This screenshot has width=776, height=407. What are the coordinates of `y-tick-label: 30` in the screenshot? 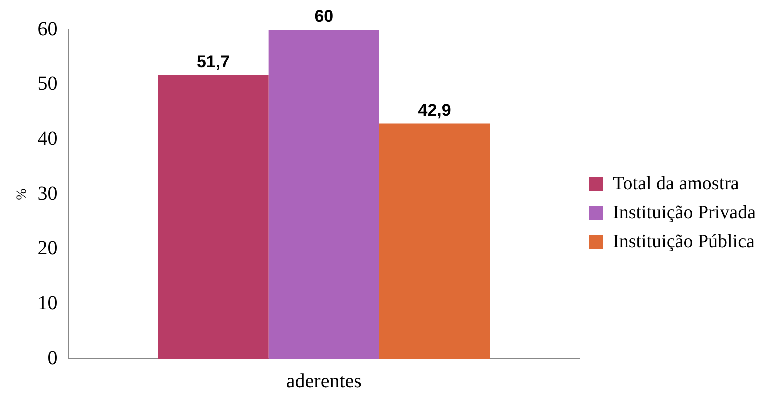 It's located at (48, 193).